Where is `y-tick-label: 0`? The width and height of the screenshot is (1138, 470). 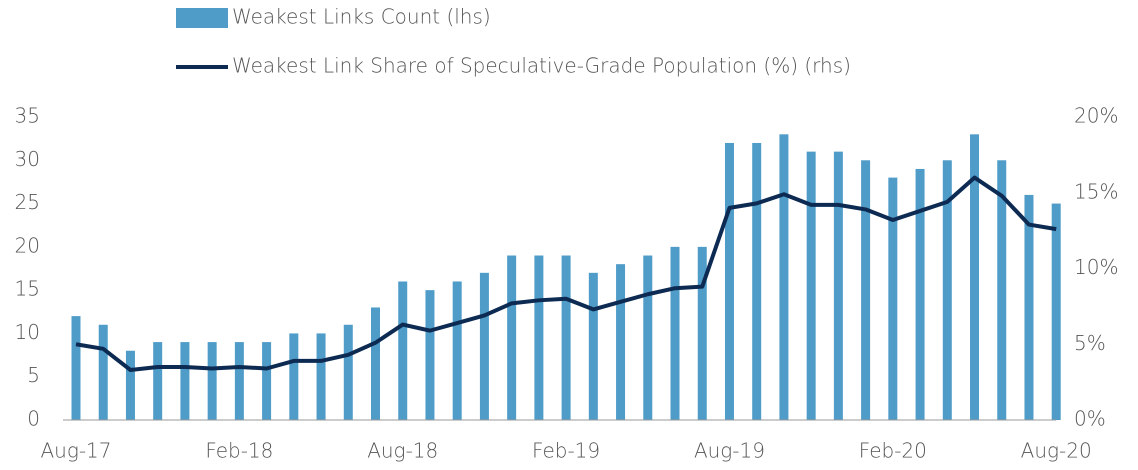 y-tick-label: 0 is located at coordinates (33, 419).